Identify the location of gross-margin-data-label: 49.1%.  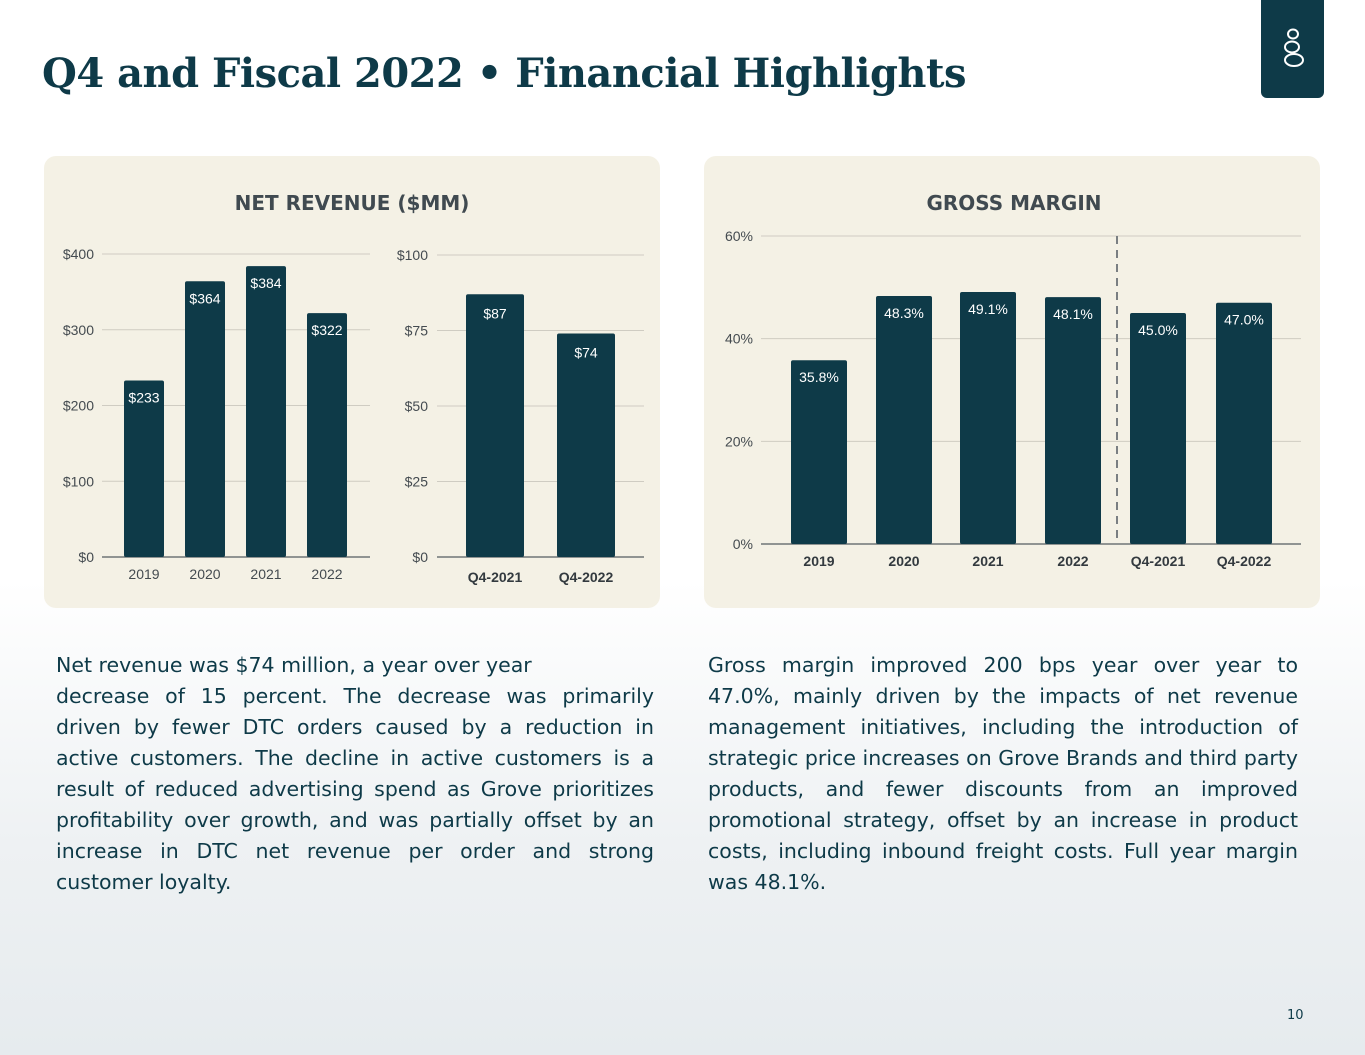
(988, 309).